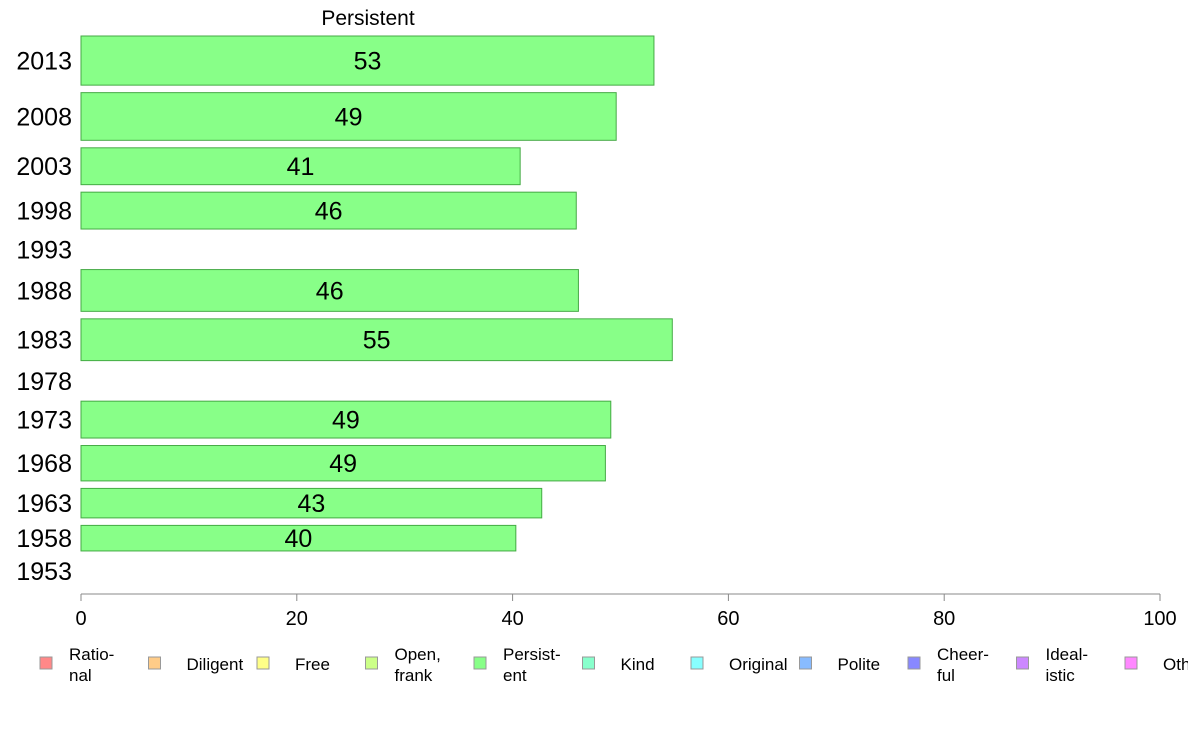 Image resolution: width=1188 pixels, height=736 pixels. Describe the element at coordinates (44, 212) in the screenshot. I see `y-tick-label: 1998` at that location.